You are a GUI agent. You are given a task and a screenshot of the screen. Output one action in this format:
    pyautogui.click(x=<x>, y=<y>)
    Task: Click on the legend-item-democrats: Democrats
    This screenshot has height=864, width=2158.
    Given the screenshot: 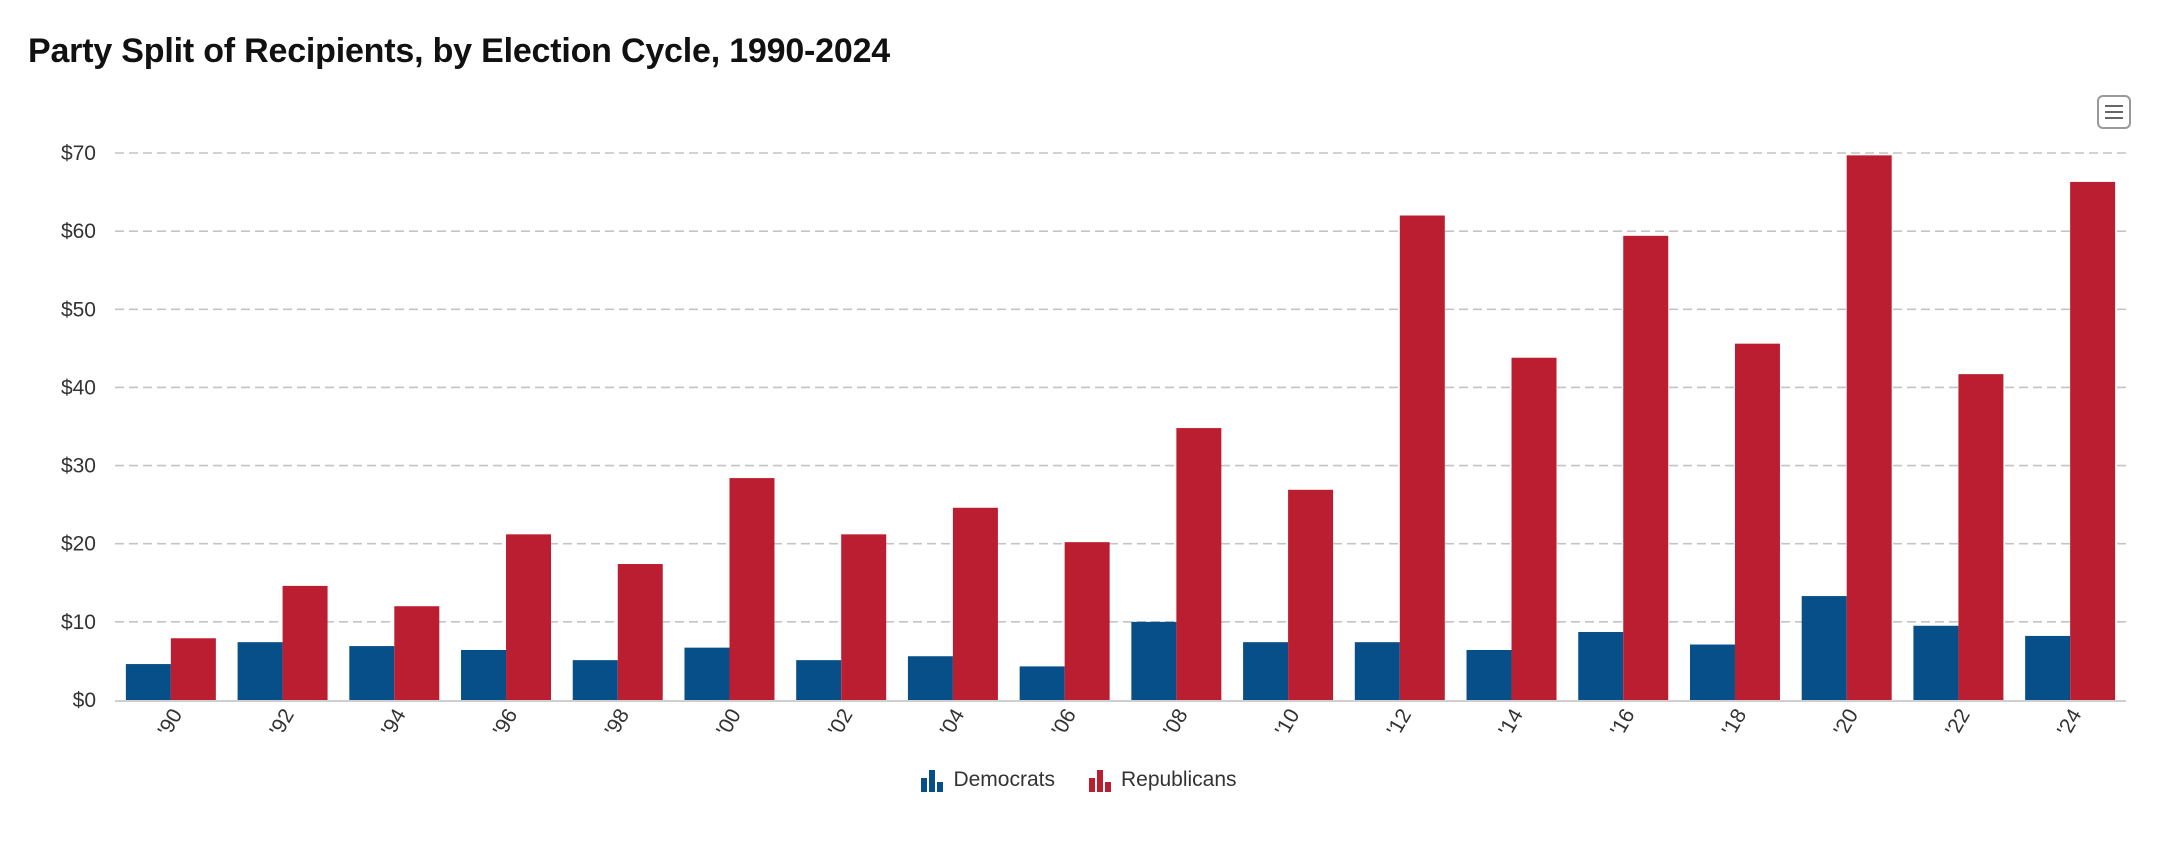 What is the action you would take?
    pyautogui.click(x=988, y=780)
    